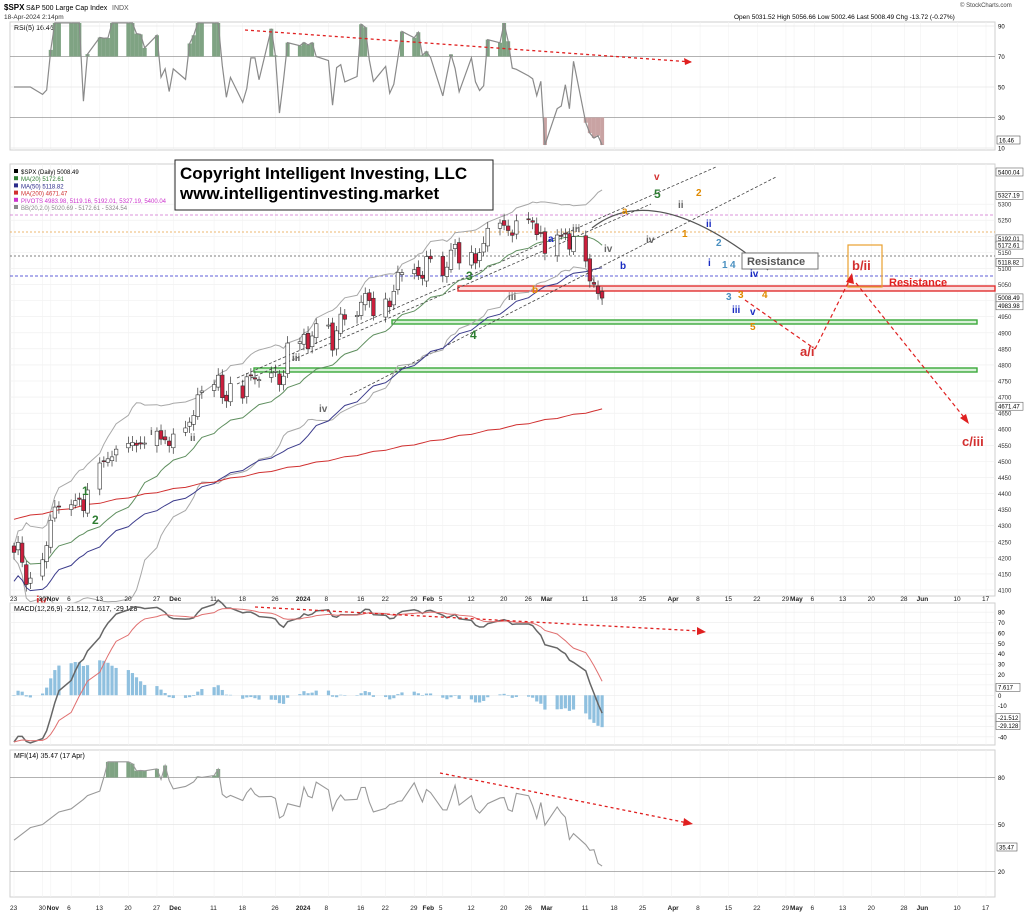  I want to click on legend-entry: MA(20) 5172.61, so click(43, 180).